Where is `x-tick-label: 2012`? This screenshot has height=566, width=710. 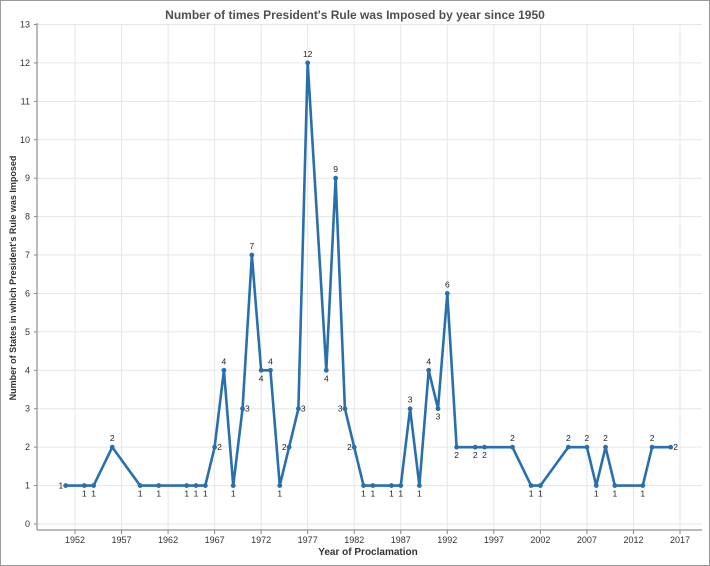
x-tick-label: 2012 is located at coordinates (633, 540).